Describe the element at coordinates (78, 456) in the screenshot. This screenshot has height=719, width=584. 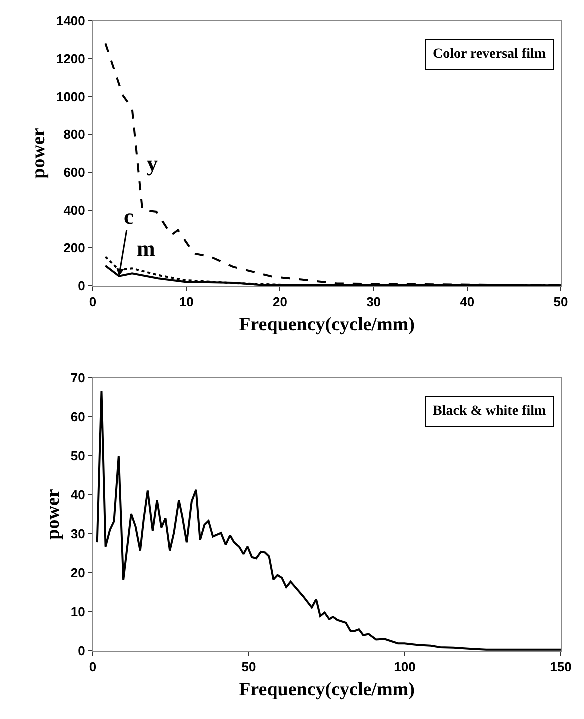
I see `y-tick-label: 50` at that location.